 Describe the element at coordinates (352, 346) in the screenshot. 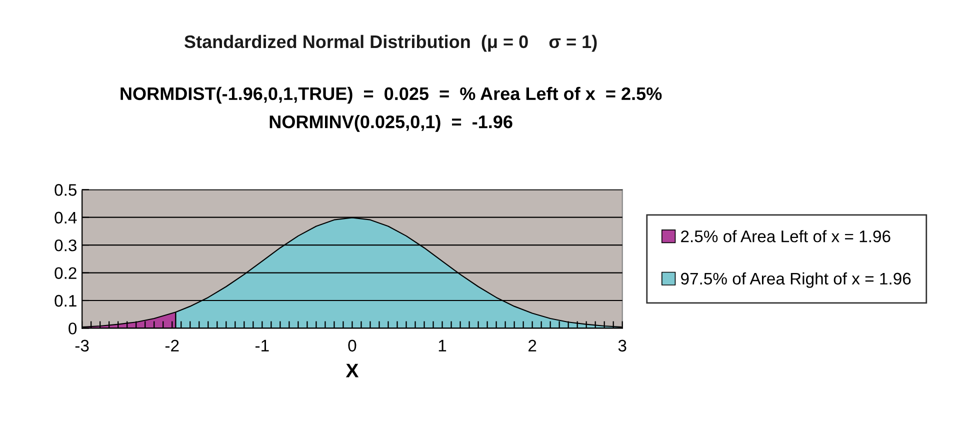

I see `x-tick-label: 0` at that location.